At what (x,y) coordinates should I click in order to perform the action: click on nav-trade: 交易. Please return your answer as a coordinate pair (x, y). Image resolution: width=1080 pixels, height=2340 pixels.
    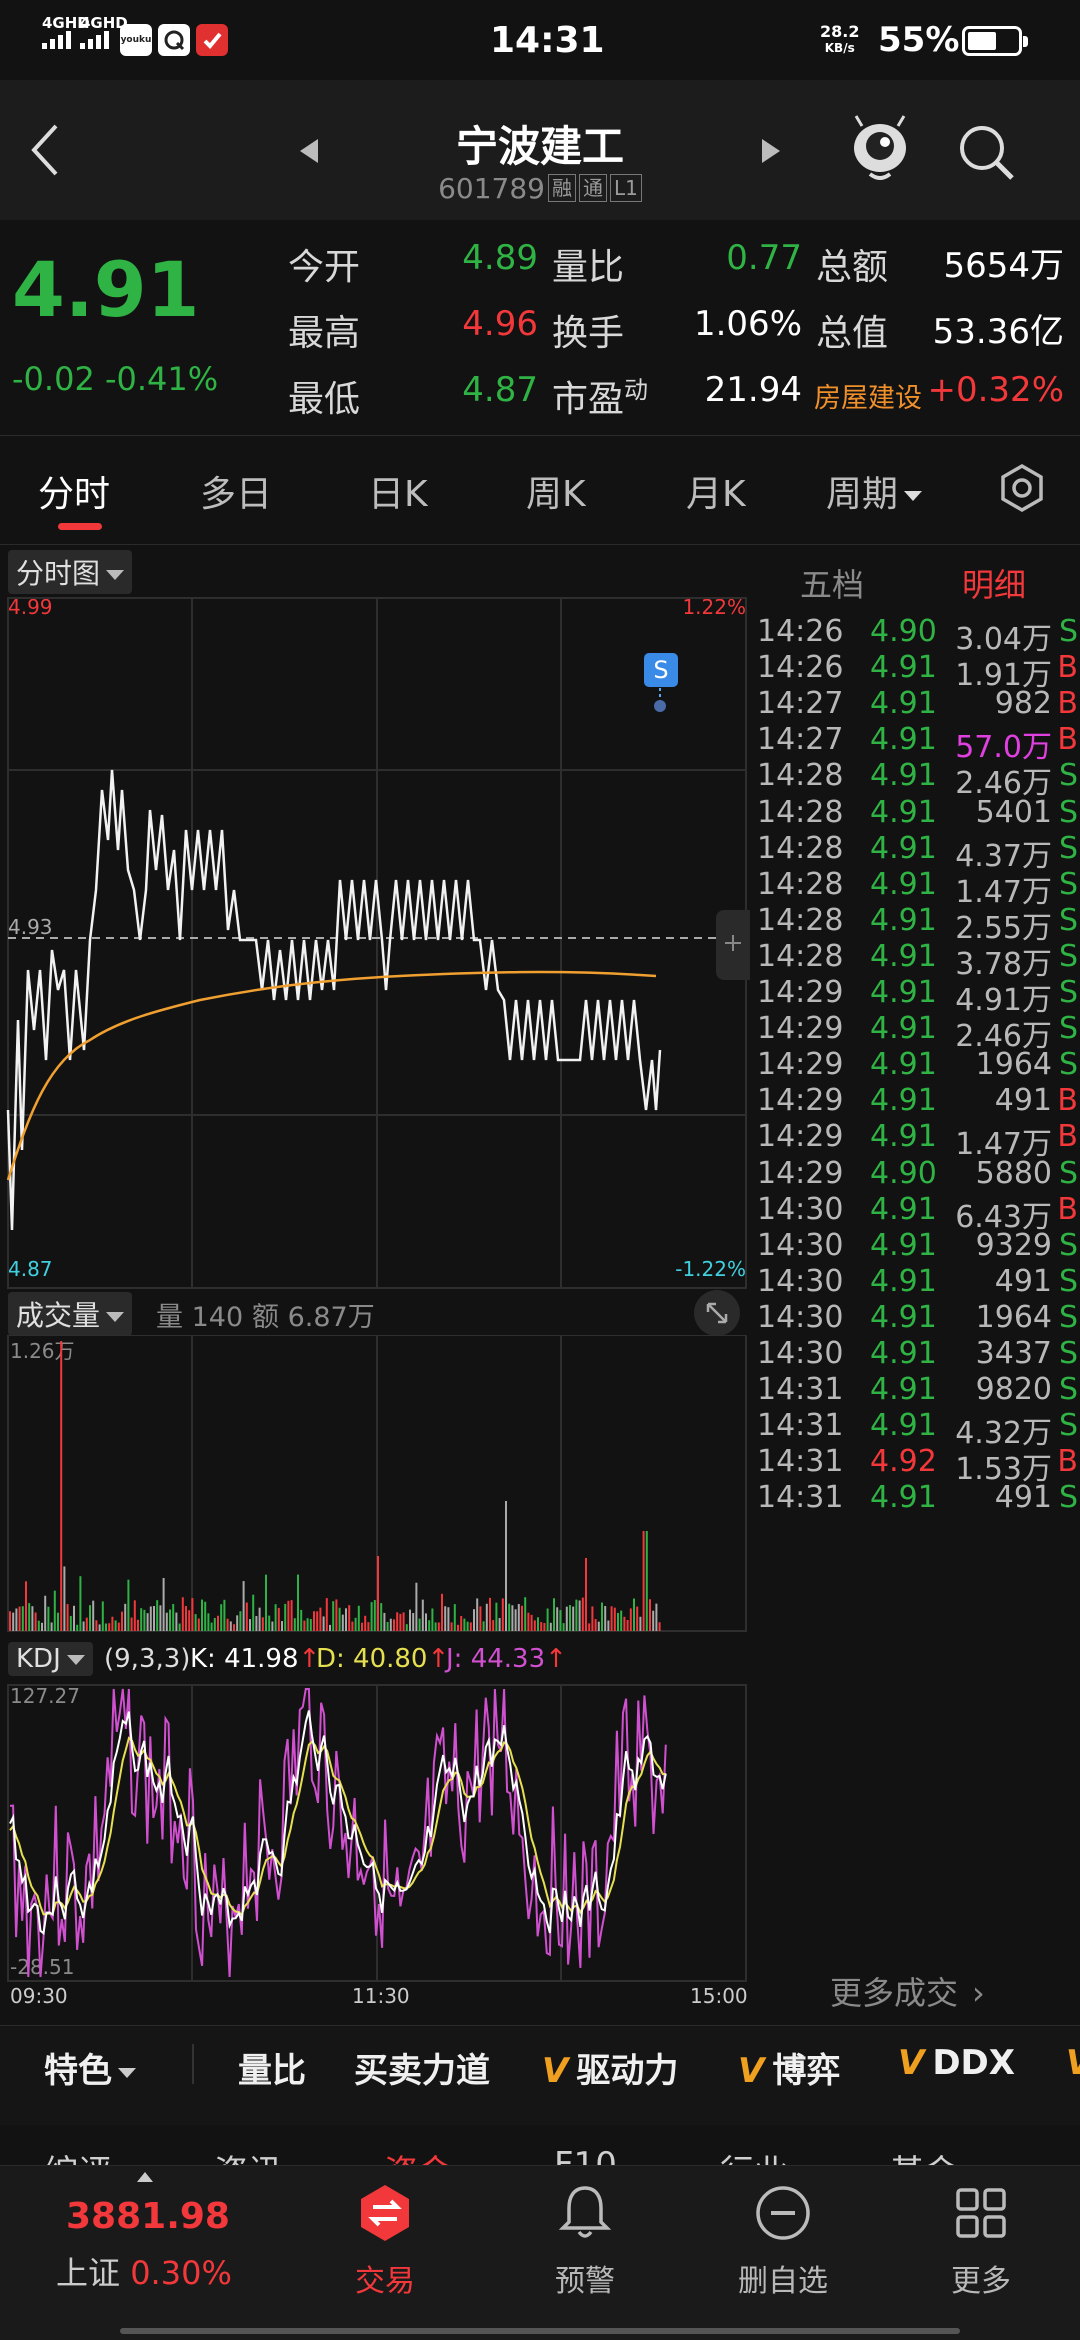
    Looking at the image, I should click on (385, 2241).